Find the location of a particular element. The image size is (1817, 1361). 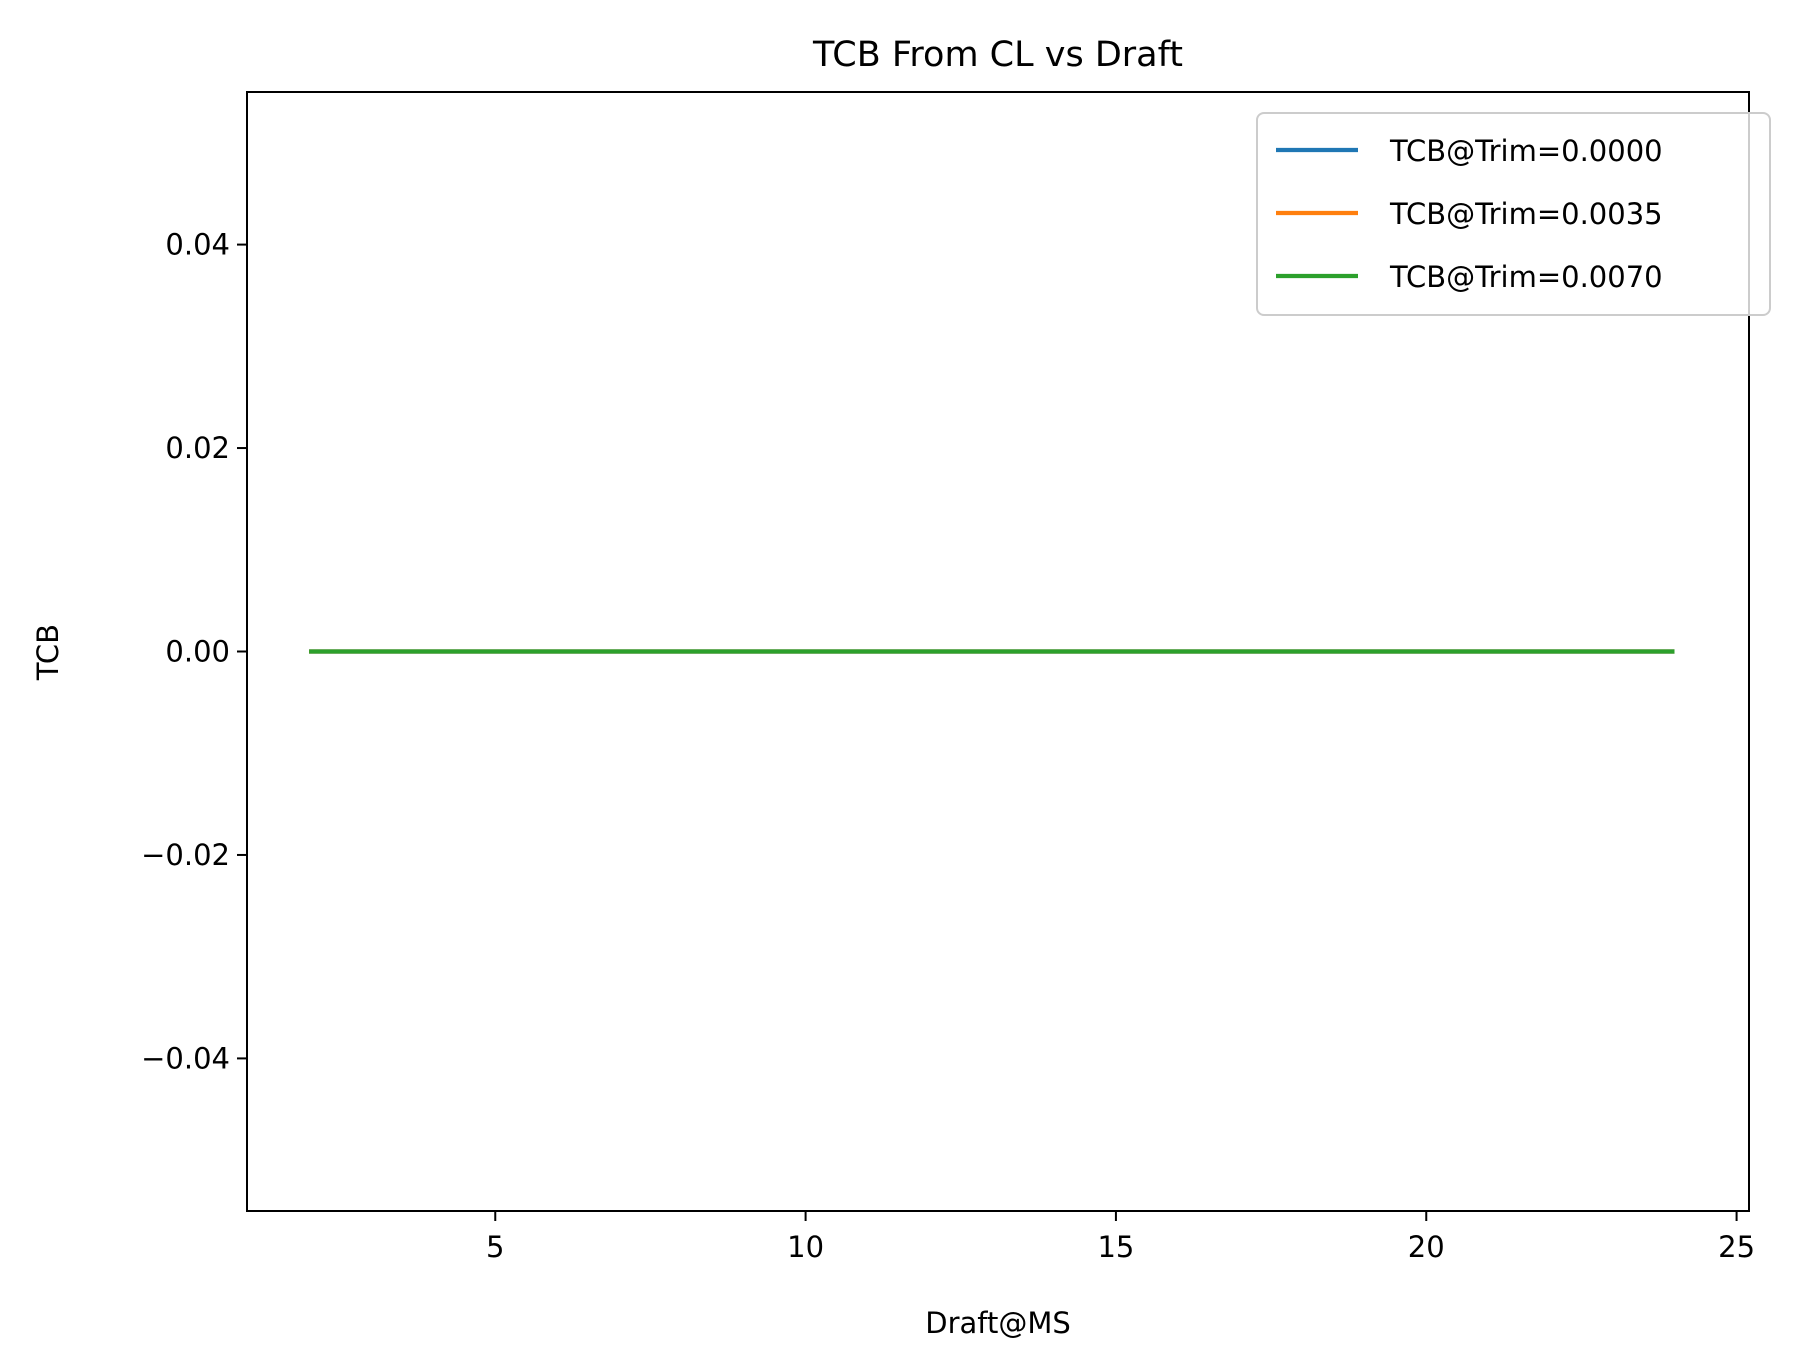

y-tick-label: −0.02 is located at coordinates (185, 855).